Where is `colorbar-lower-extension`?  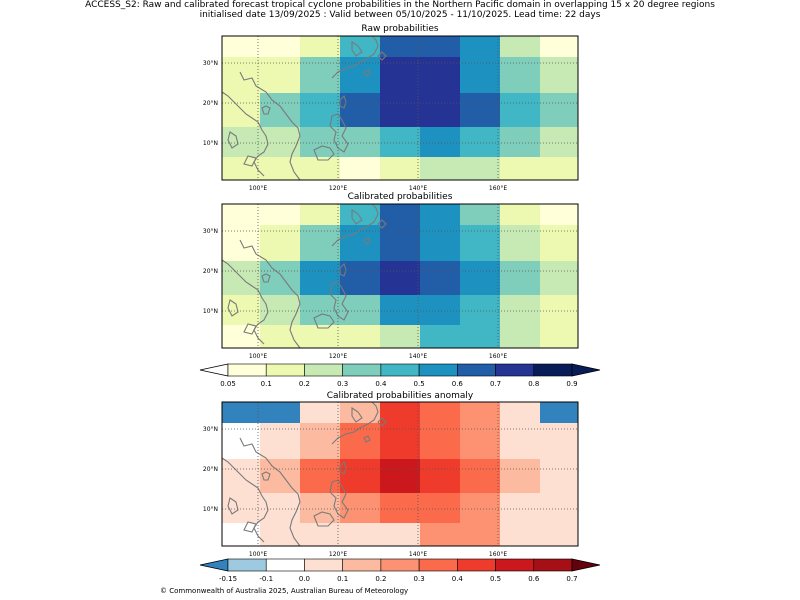 colorbar-lower-extension is located at coordinates (214, 565).